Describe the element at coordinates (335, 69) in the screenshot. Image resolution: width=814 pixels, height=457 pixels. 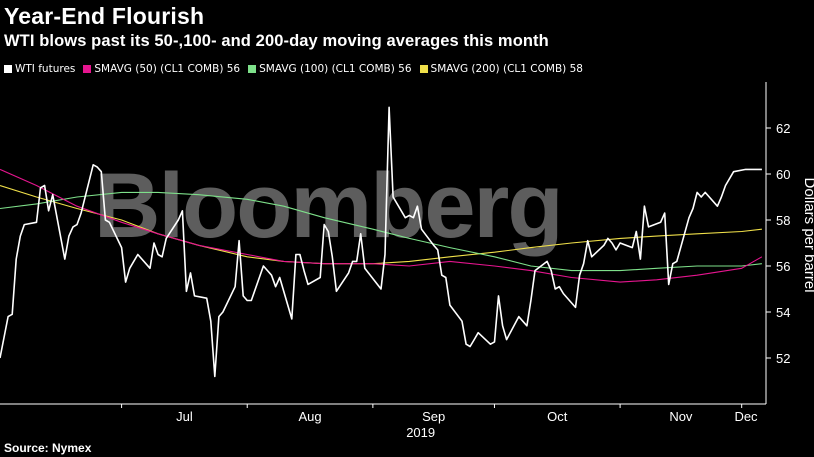
I see `legend-label-sma100: SMAVG (100) (CL1 COMB) 56` at that location.